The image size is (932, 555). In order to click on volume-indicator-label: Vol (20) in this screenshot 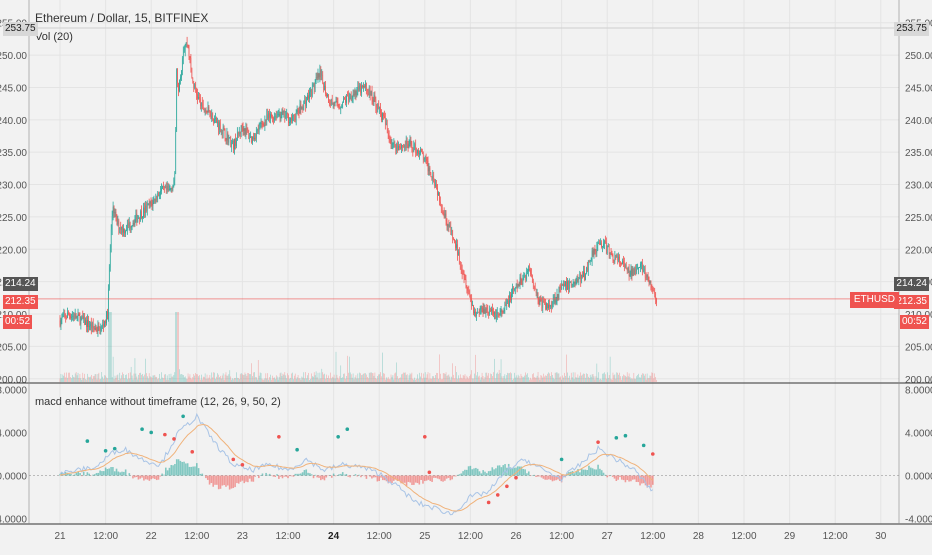, I will do `click(54, 37)`.